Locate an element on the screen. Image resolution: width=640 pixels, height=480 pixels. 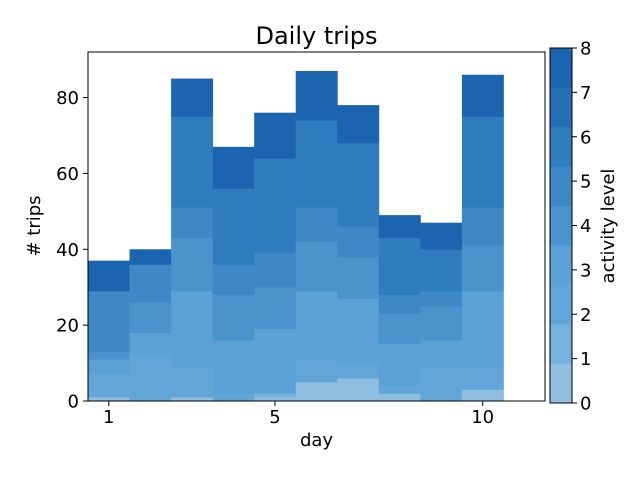
bar-segment-day7-level5 is located at coordinates (358, 242).